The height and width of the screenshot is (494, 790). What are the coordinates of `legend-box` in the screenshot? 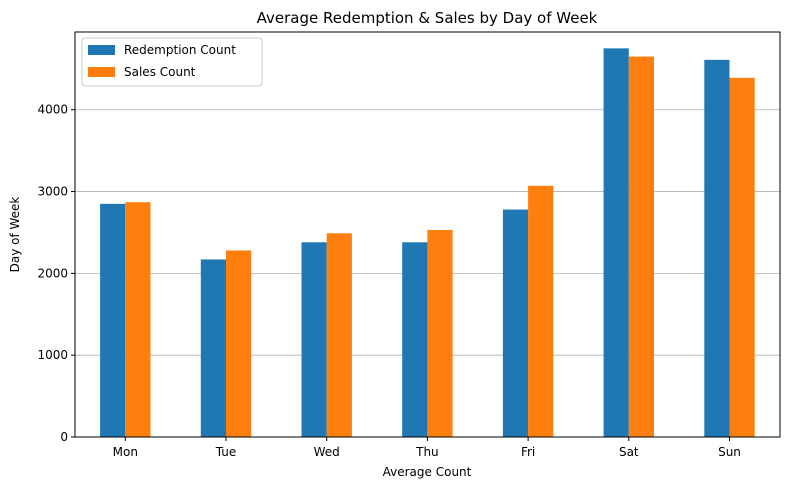 It's located at (172, 62).